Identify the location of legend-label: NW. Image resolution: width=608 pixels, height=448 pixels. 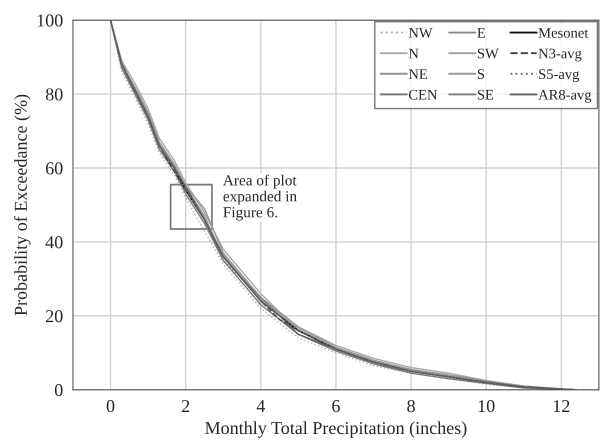
(420, 33).